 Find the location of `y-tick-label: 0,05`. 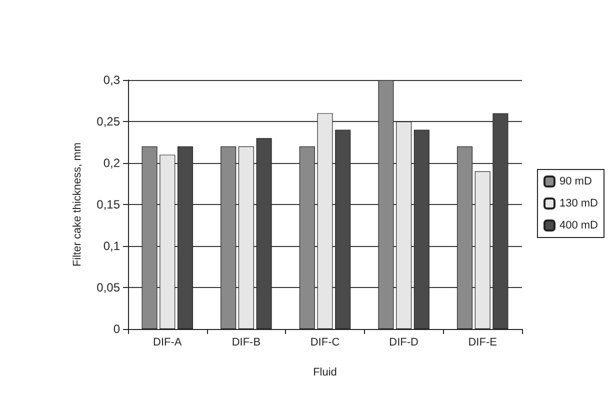

y-tick-label: 0,05 is located at coordinates (108, 287).